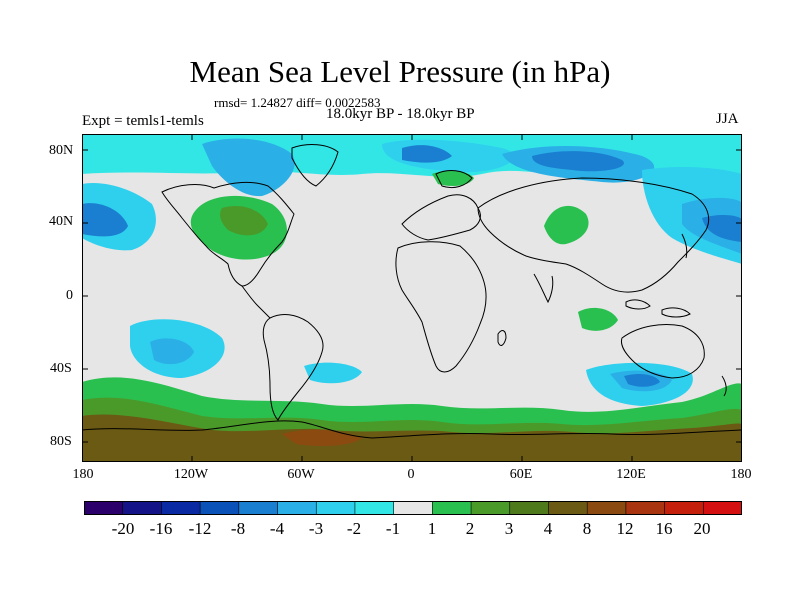 The image size is (800, 600). Describe the element at coordinates (172, 351) in the screenshot. I see `south-pacific-low-core` at that location.